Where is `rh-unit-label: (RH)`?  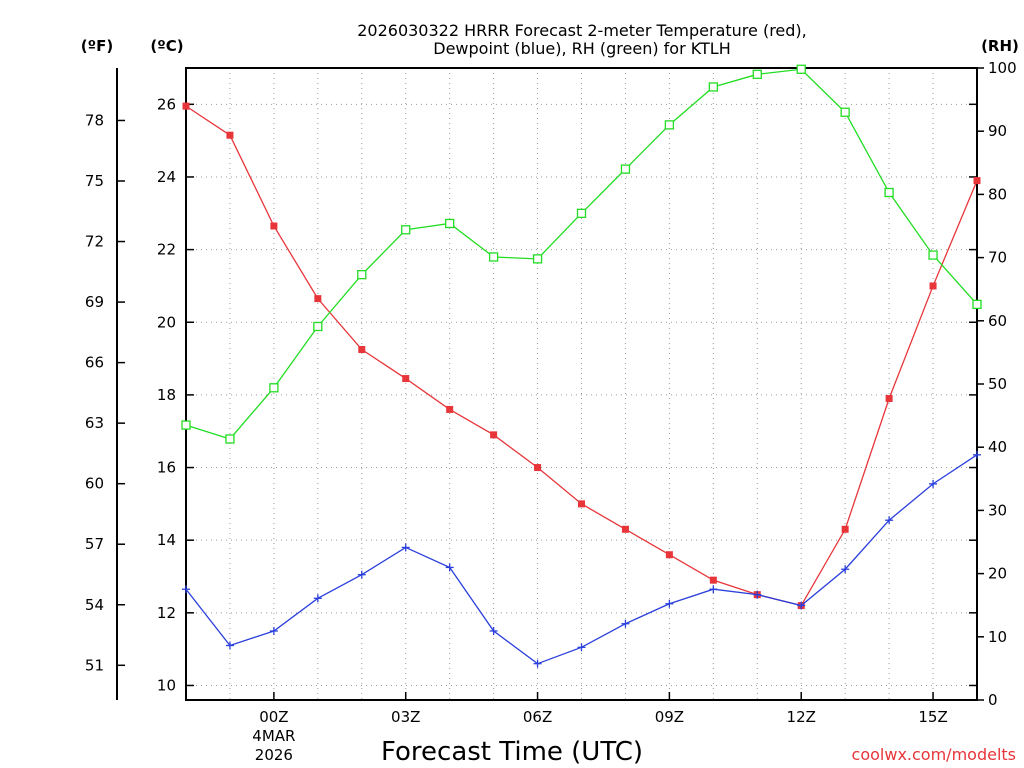 rh-unit-label: (RH) is located at coordinates (1000, 46).